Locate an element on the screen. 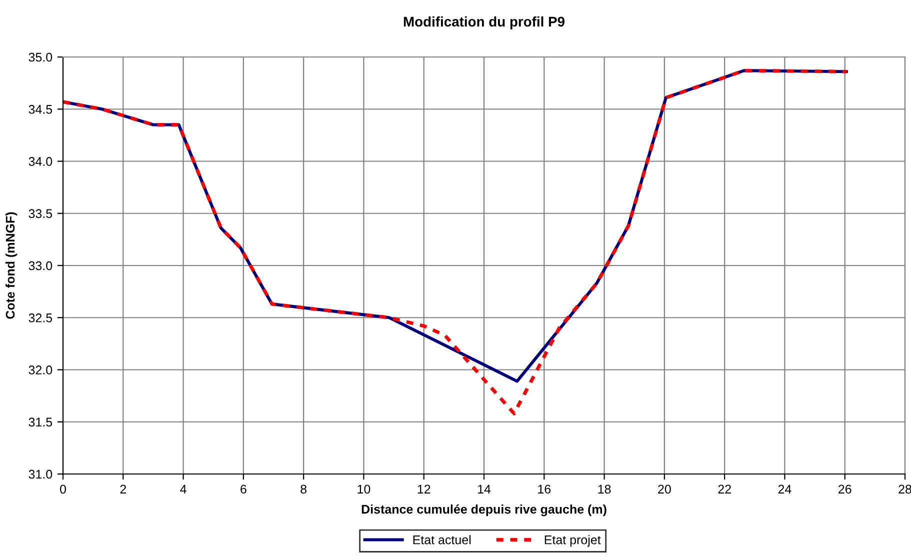 The height and width of the screenshot is (558, 911). y-axis-title: Cote fond (mNGF) is located at coordinates (11, 265).